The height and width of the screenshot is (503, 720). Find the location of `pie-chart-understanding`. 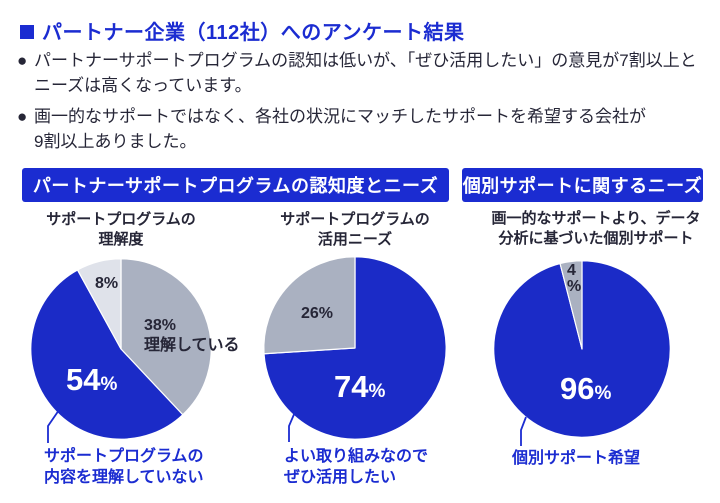

pie-chart-understanding is located at coordinates (121, 349).